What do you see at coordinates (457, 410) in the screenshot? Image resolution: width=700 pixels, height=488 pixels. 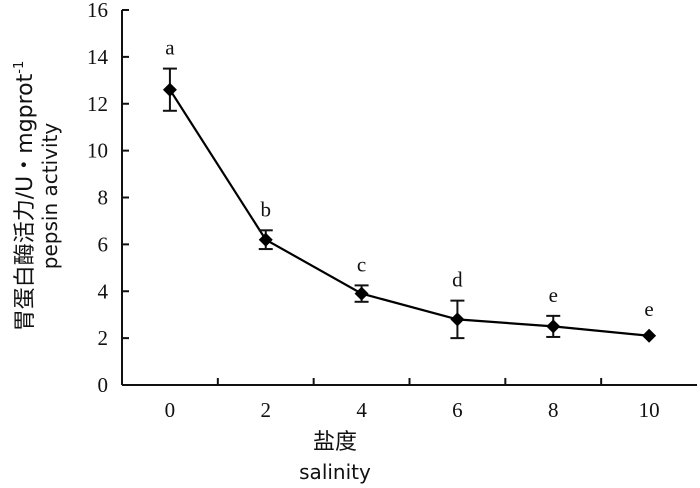 I see `x-tick-label: 6` at bounding box center [457, 410].